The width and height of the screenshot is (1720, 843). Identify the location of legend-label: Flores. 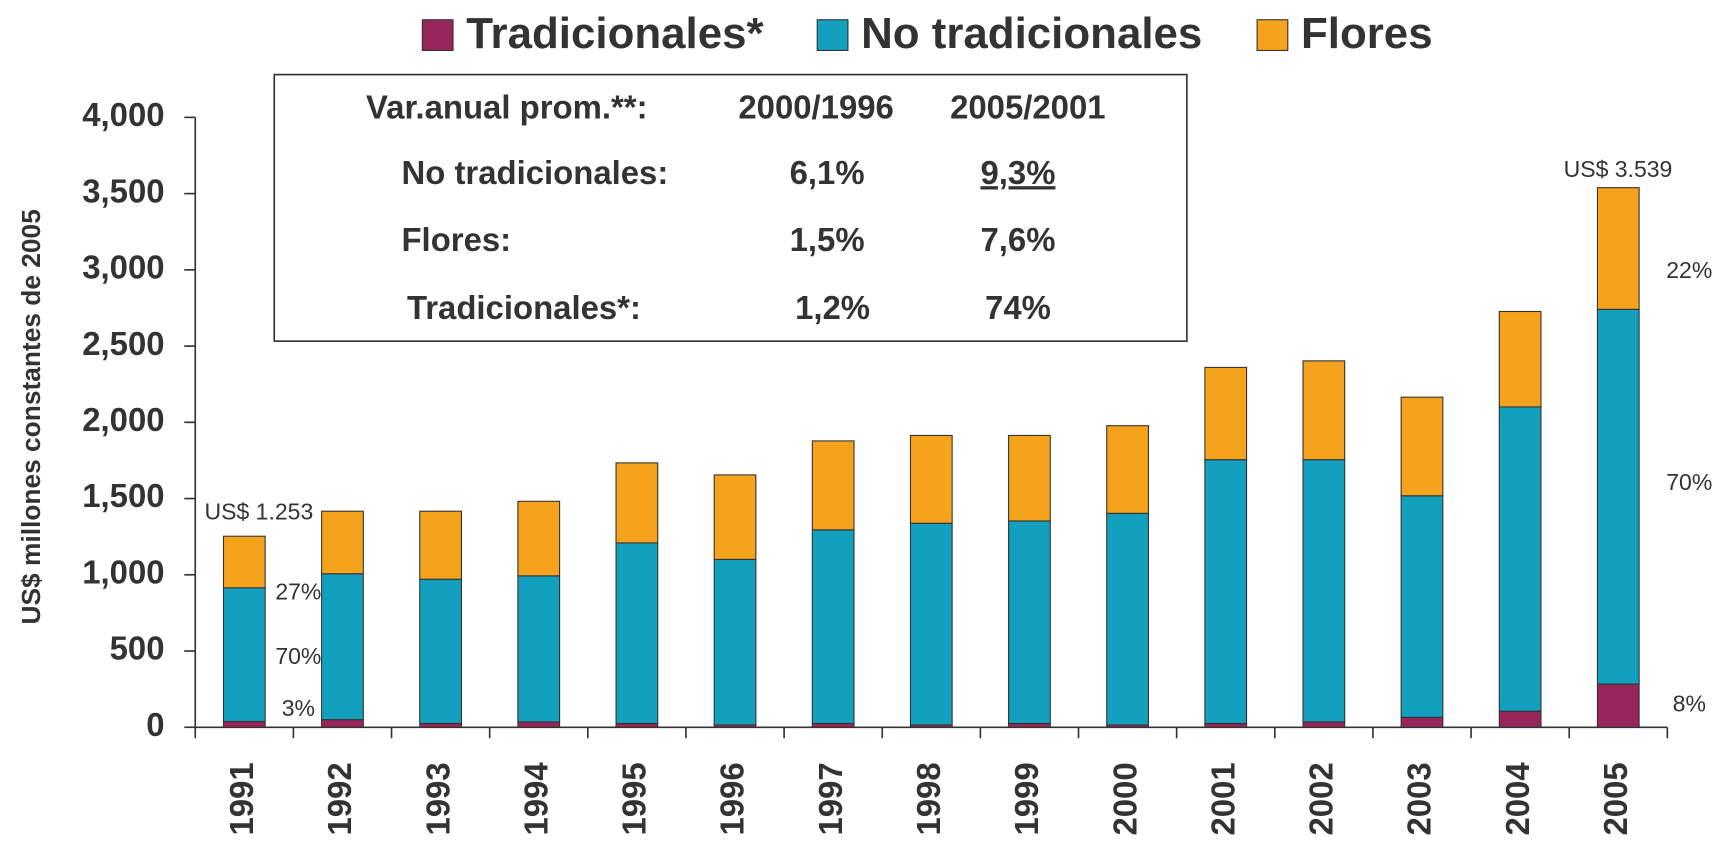
(1367, 33).